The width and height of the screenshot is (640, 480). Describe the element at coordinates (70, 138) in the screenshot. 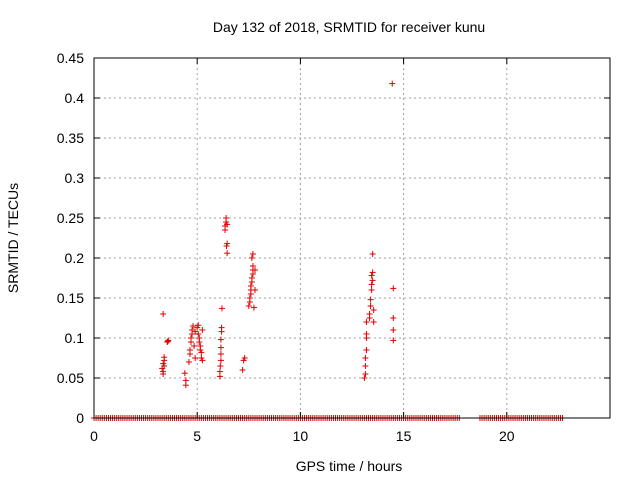

I see `y-tick-label: 0.35` at that location.